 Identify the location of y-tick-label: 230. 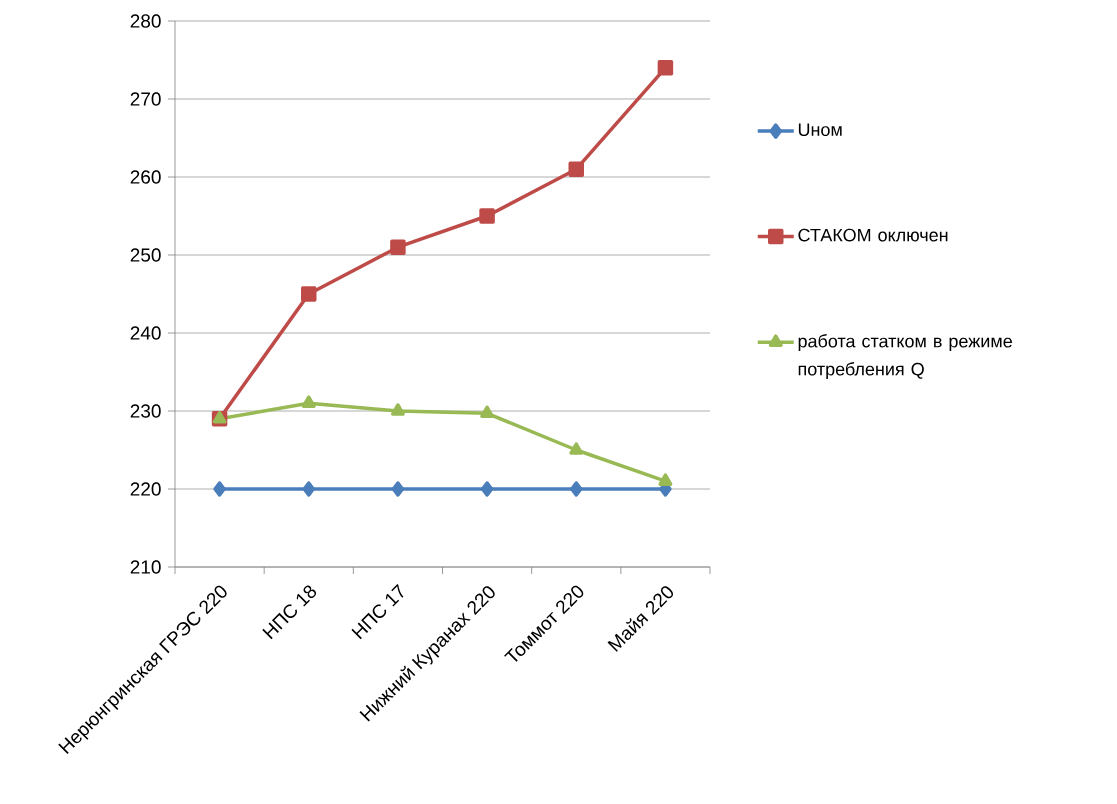
(145, 411).